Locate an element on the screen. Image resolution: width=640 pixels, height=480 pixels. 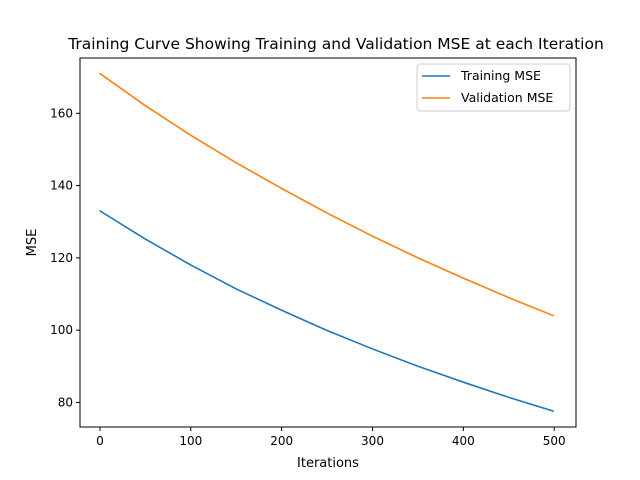
legend-box is located at coordinates (493, 87).